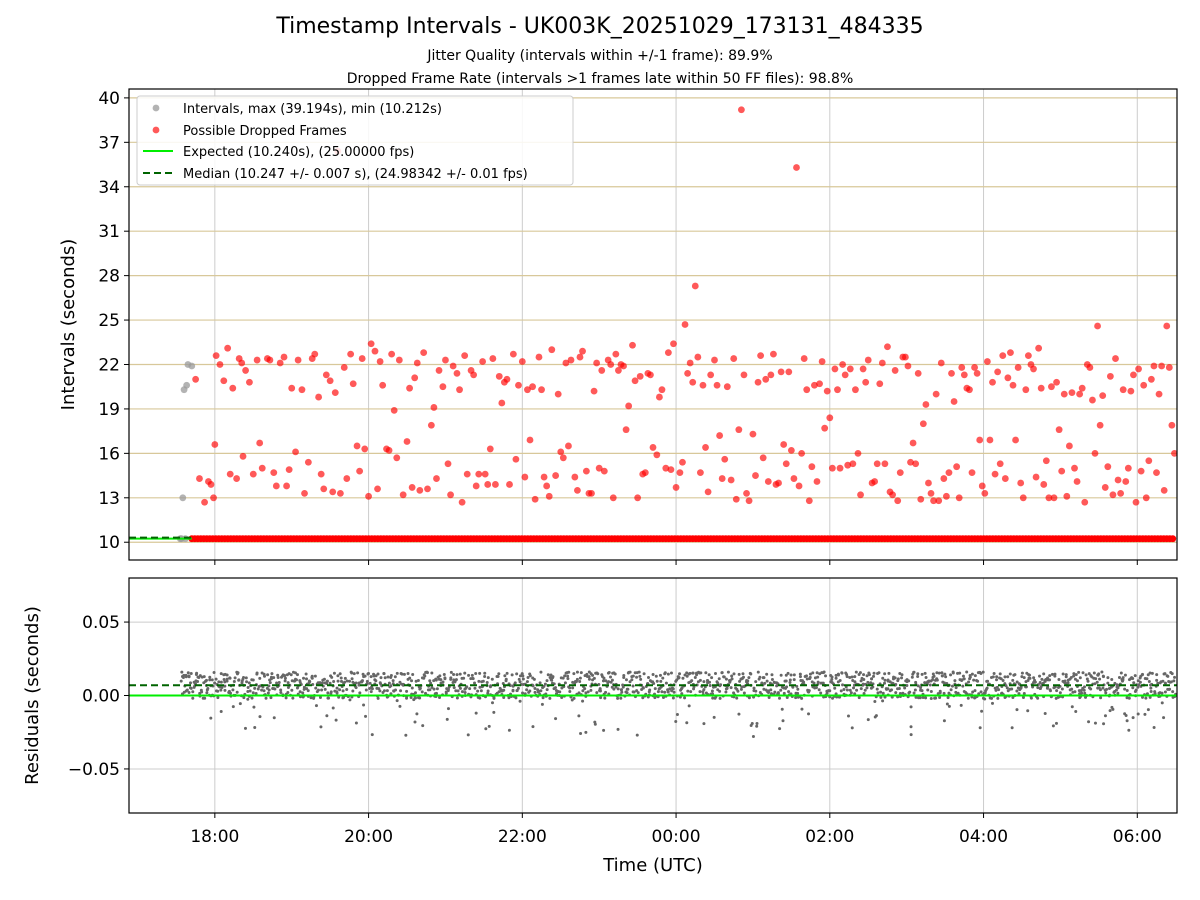 This screenshot has width=1200, height=900. I want to click on legend-box, so click(355, 140).